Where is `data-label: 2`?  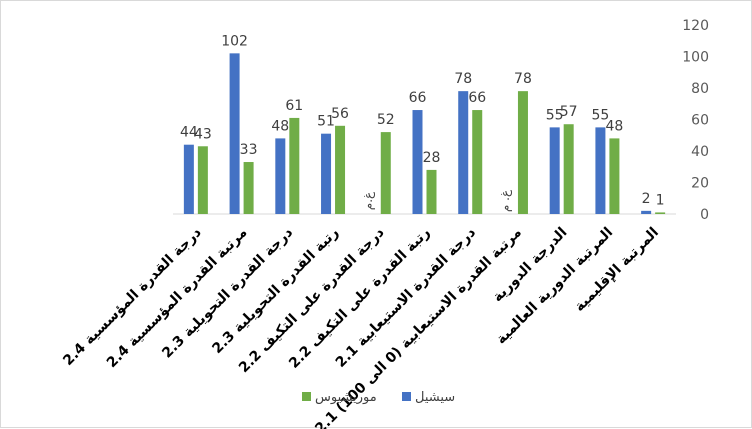 data-label: 2 is located at coordinates (646, 199).